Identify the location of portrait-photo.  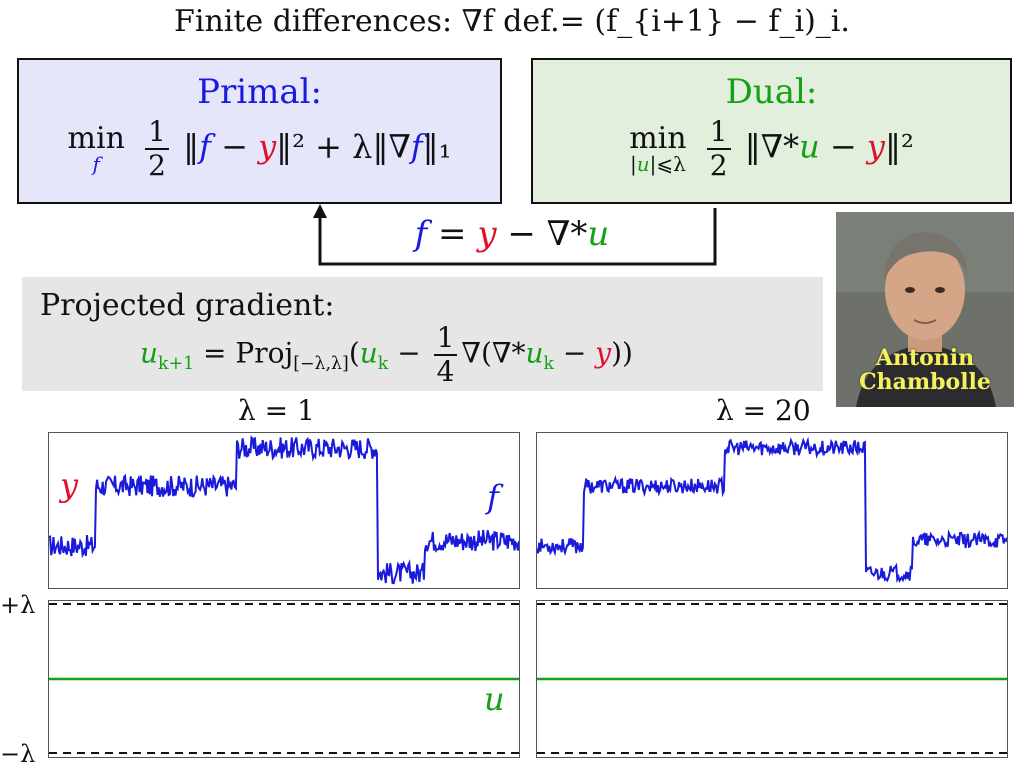
(925, 309).